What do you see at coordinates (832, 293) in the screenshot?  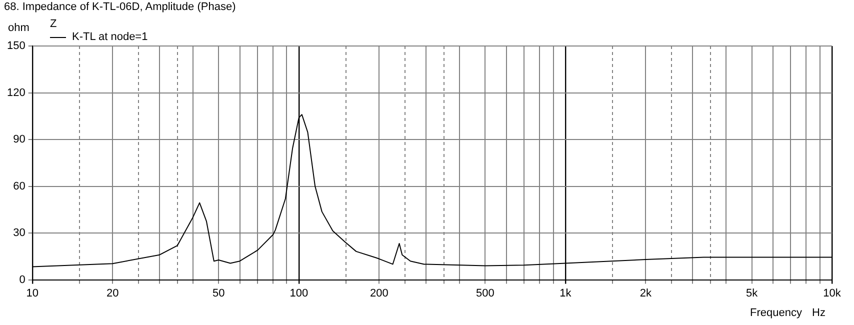 I see `x-tick-label: 10k` at bounding box center [832, 293].